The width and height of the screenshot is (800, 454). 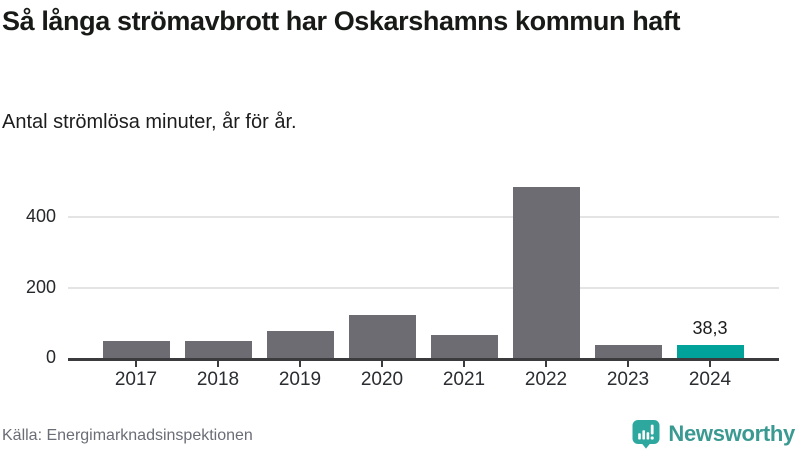 I want to click on x-axis-tick-label: 2017, so click(x=136, y=379).